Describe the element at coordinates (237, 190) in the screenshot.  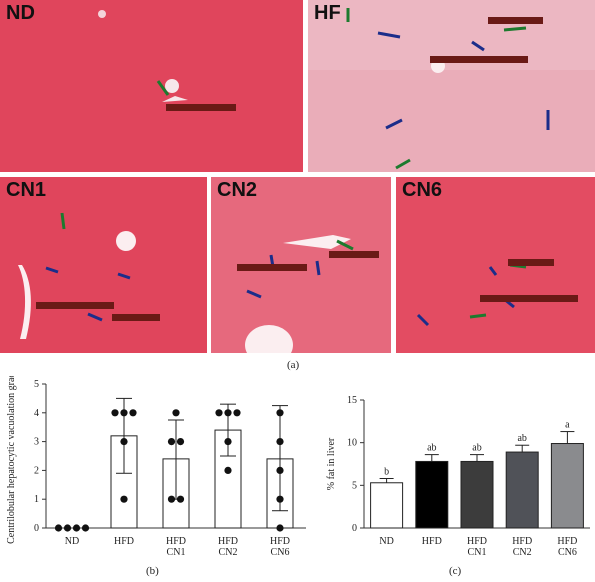
I see `micrograph-cn2-label: CN2` at that location.